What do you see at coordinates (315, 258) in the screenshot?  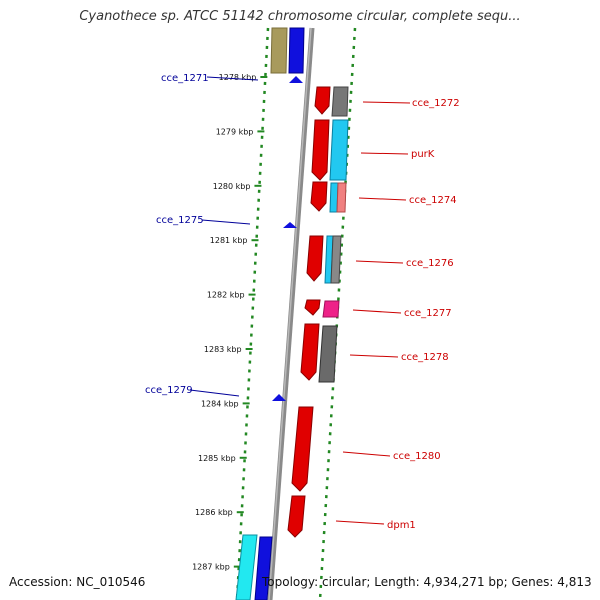 I see `cce-1276-arrow` at bounding box center [315, 258].